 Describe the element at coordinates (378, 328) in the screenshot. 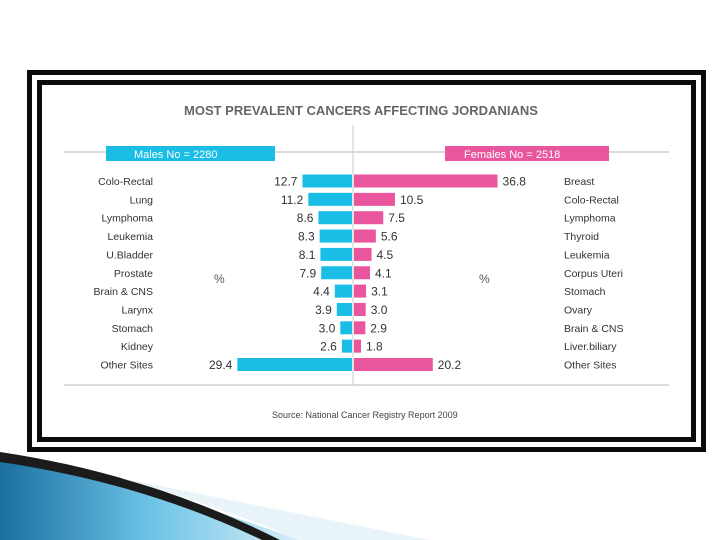

I see `female-value-label: 2.9` at that location.